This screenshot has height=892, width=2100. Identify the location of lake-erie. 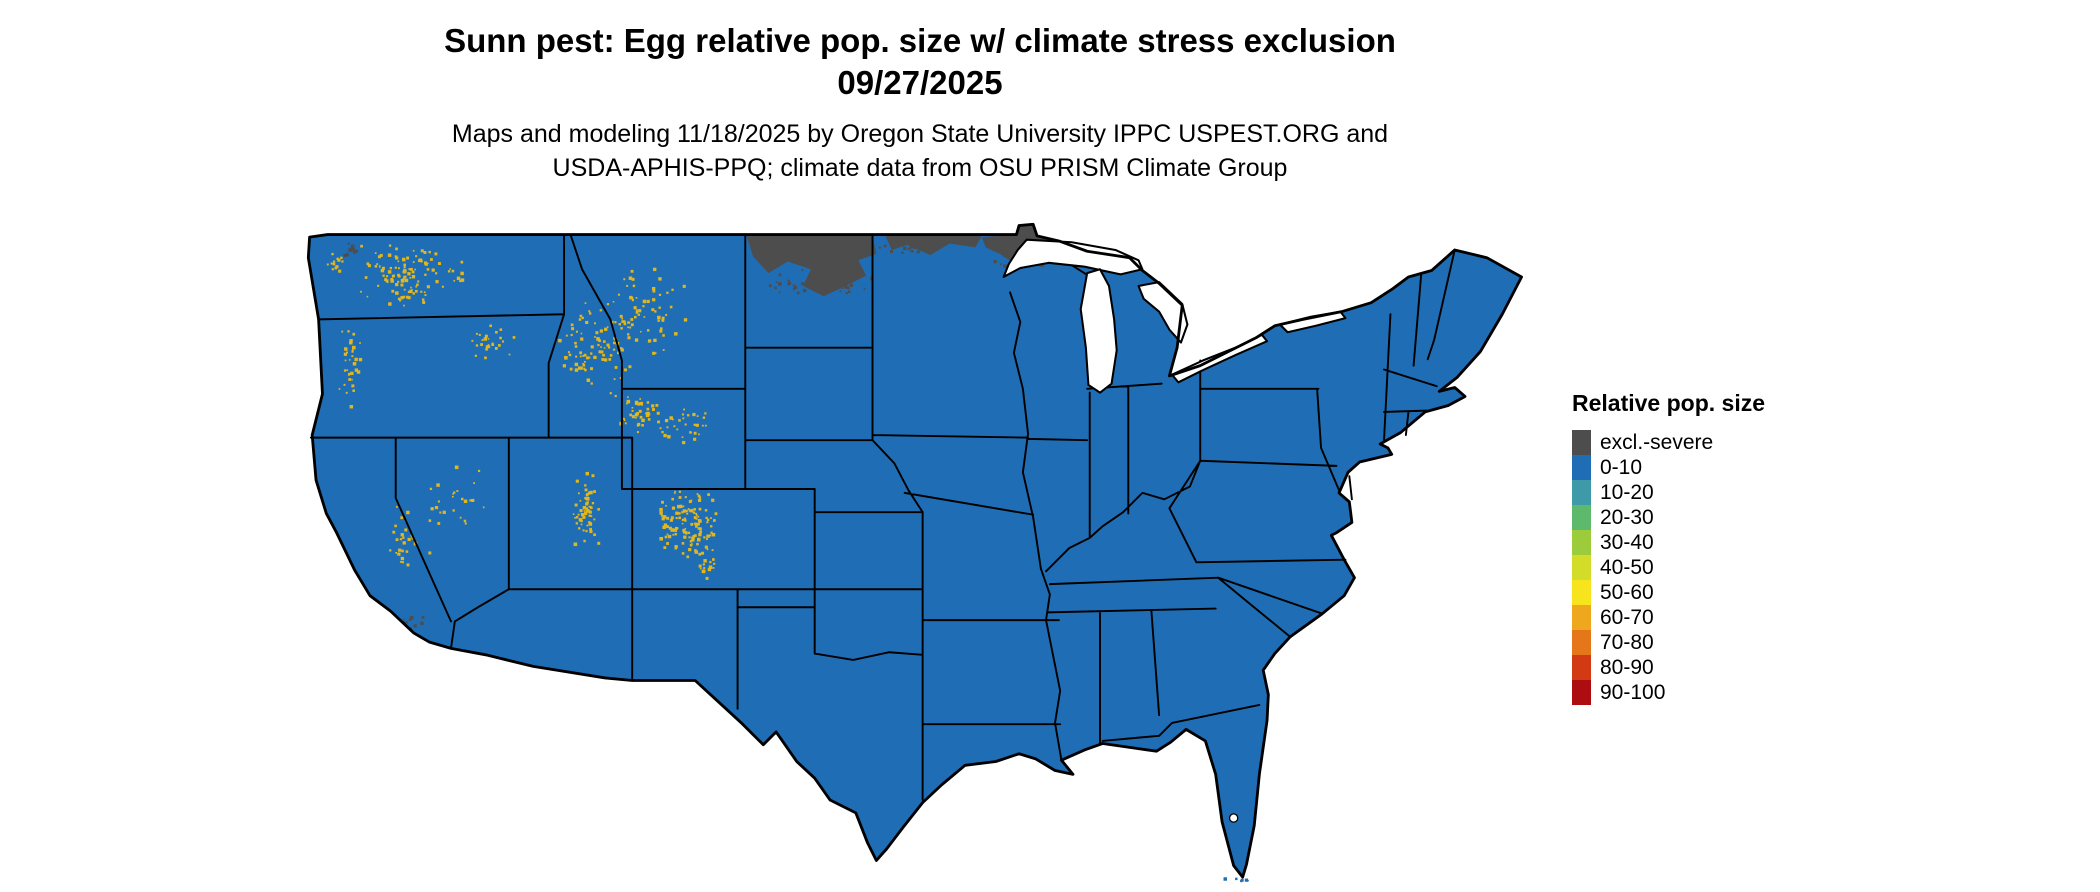
(1219, 358).